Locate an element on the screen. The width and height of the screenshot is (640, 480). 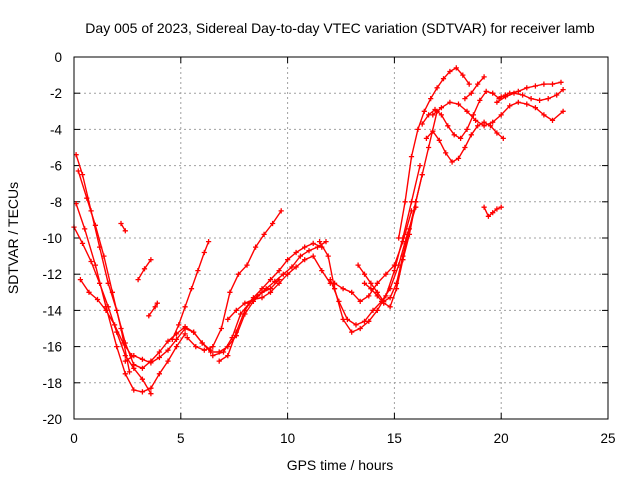
y-tick-label: -12 is located at coordinates (52, 274).